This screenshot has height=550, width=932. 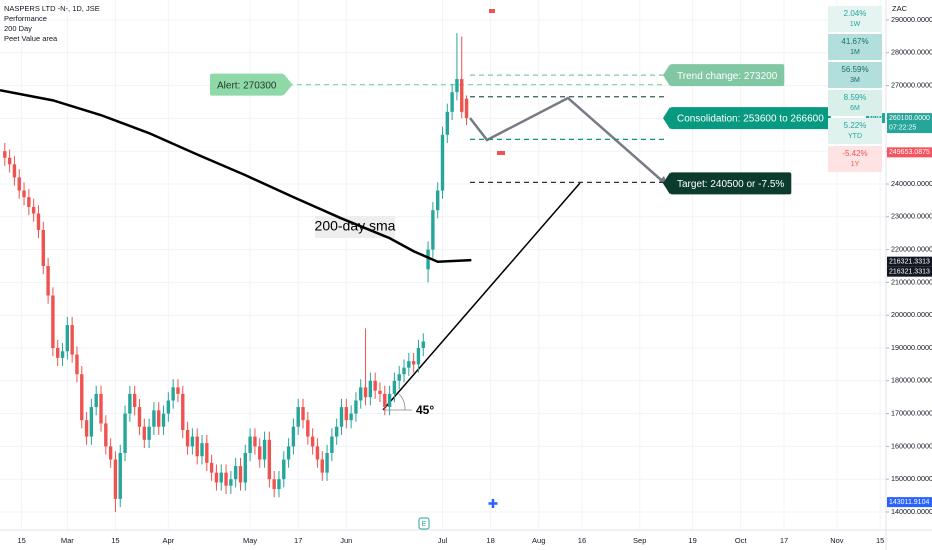 What do you see at coordinates (355, 226) in the screenshot?
I see `sma-note: 200-day sma` at bounding box center [355, 226].